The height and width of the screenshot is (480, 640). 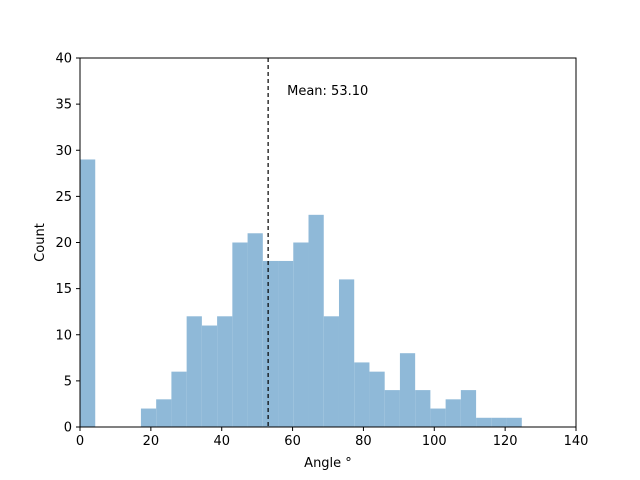 I want to click on y-axis-ticks: 0 5 10 15 20 25 30 35 40, so click(x=67, y=244).